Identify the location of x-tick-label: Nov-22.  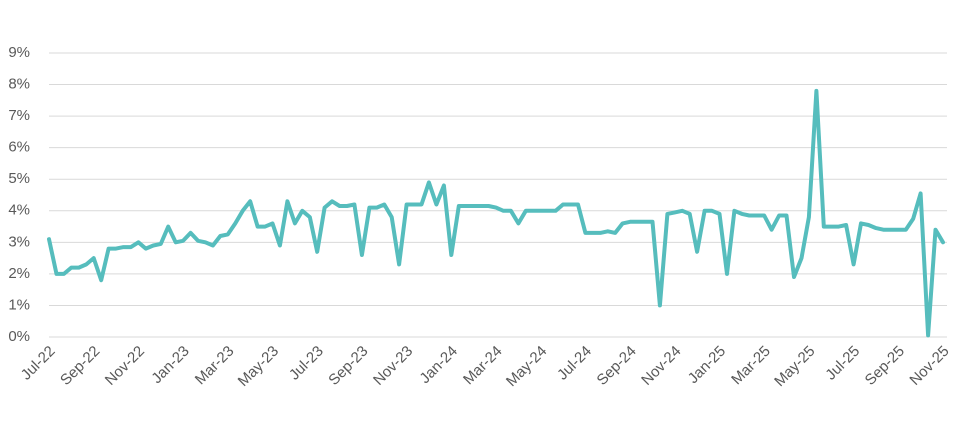
(125, 366).